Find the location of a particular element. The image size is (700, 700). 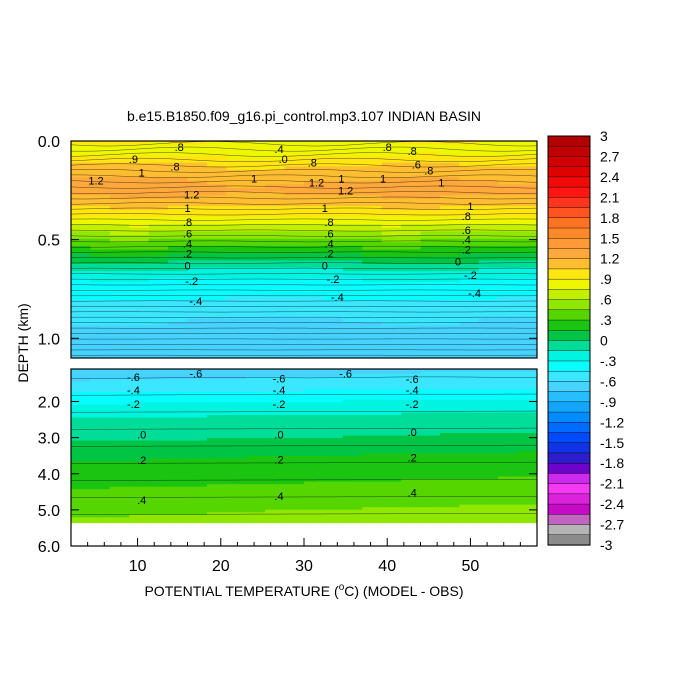

colorbar-label-14: -1.2 is located at coordinates (612, 422).